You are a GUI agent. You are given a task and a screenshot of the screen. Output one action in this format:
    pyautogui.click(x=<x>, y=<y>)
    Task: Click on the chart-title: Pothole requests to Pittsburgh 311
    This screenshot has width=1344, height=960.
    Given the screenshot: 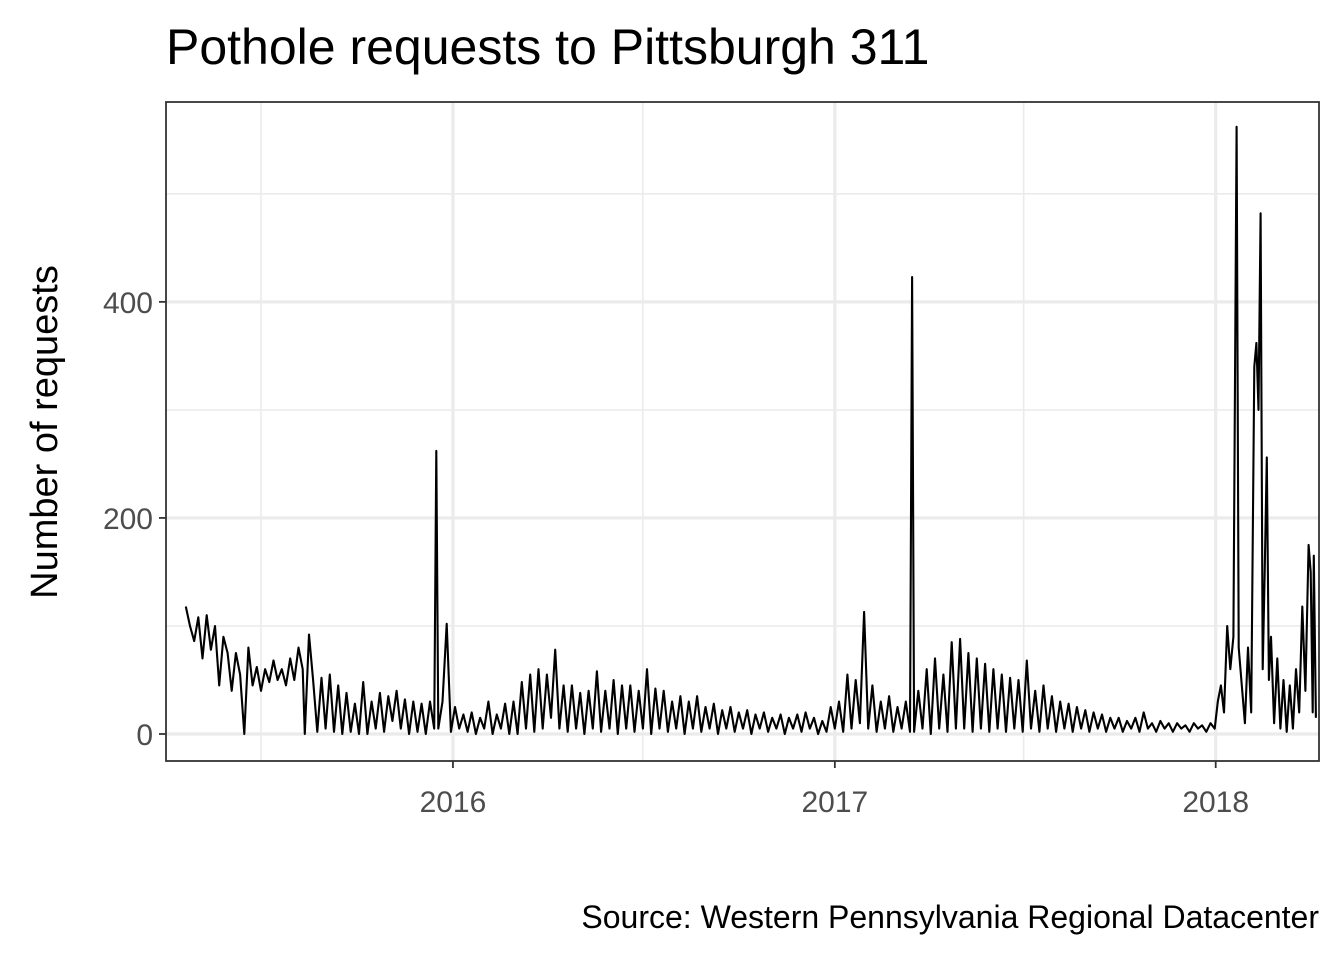 What is the action you would take?
    pyautogui.click(x=547, y=47)
    